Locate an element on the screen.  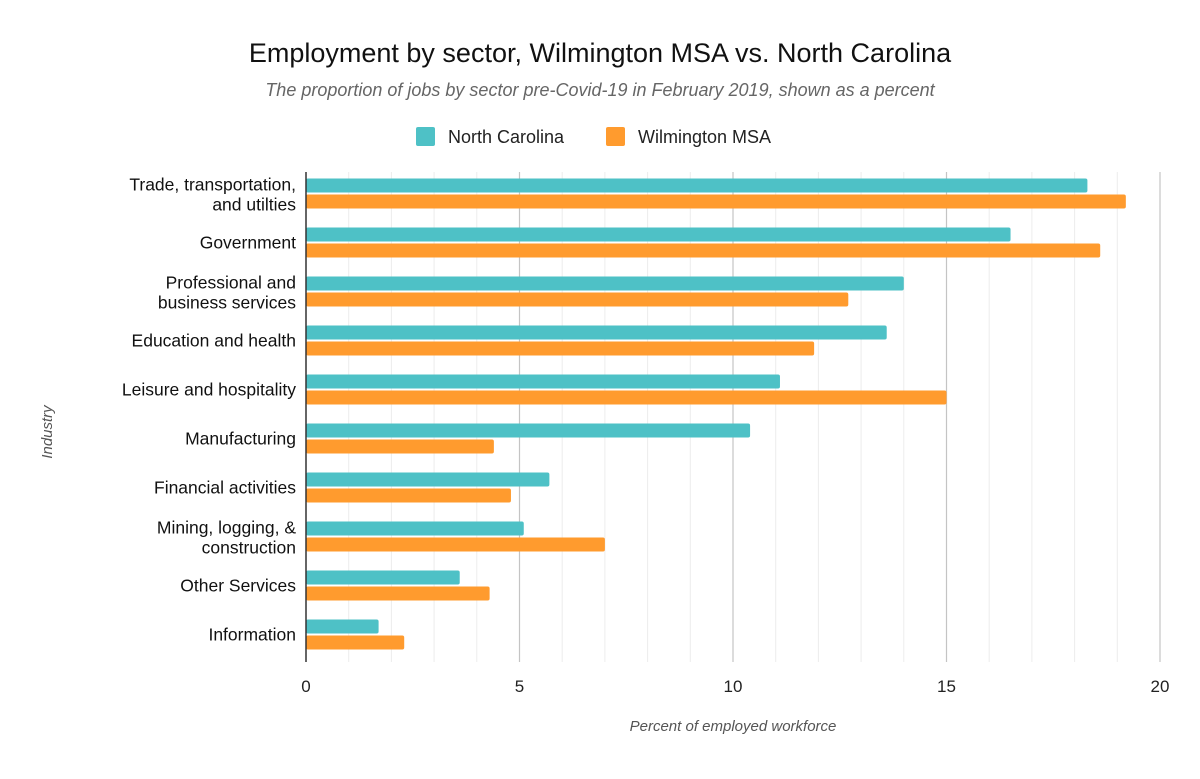
y-category-label: Professional and business services is located at coordinates (227, 293).